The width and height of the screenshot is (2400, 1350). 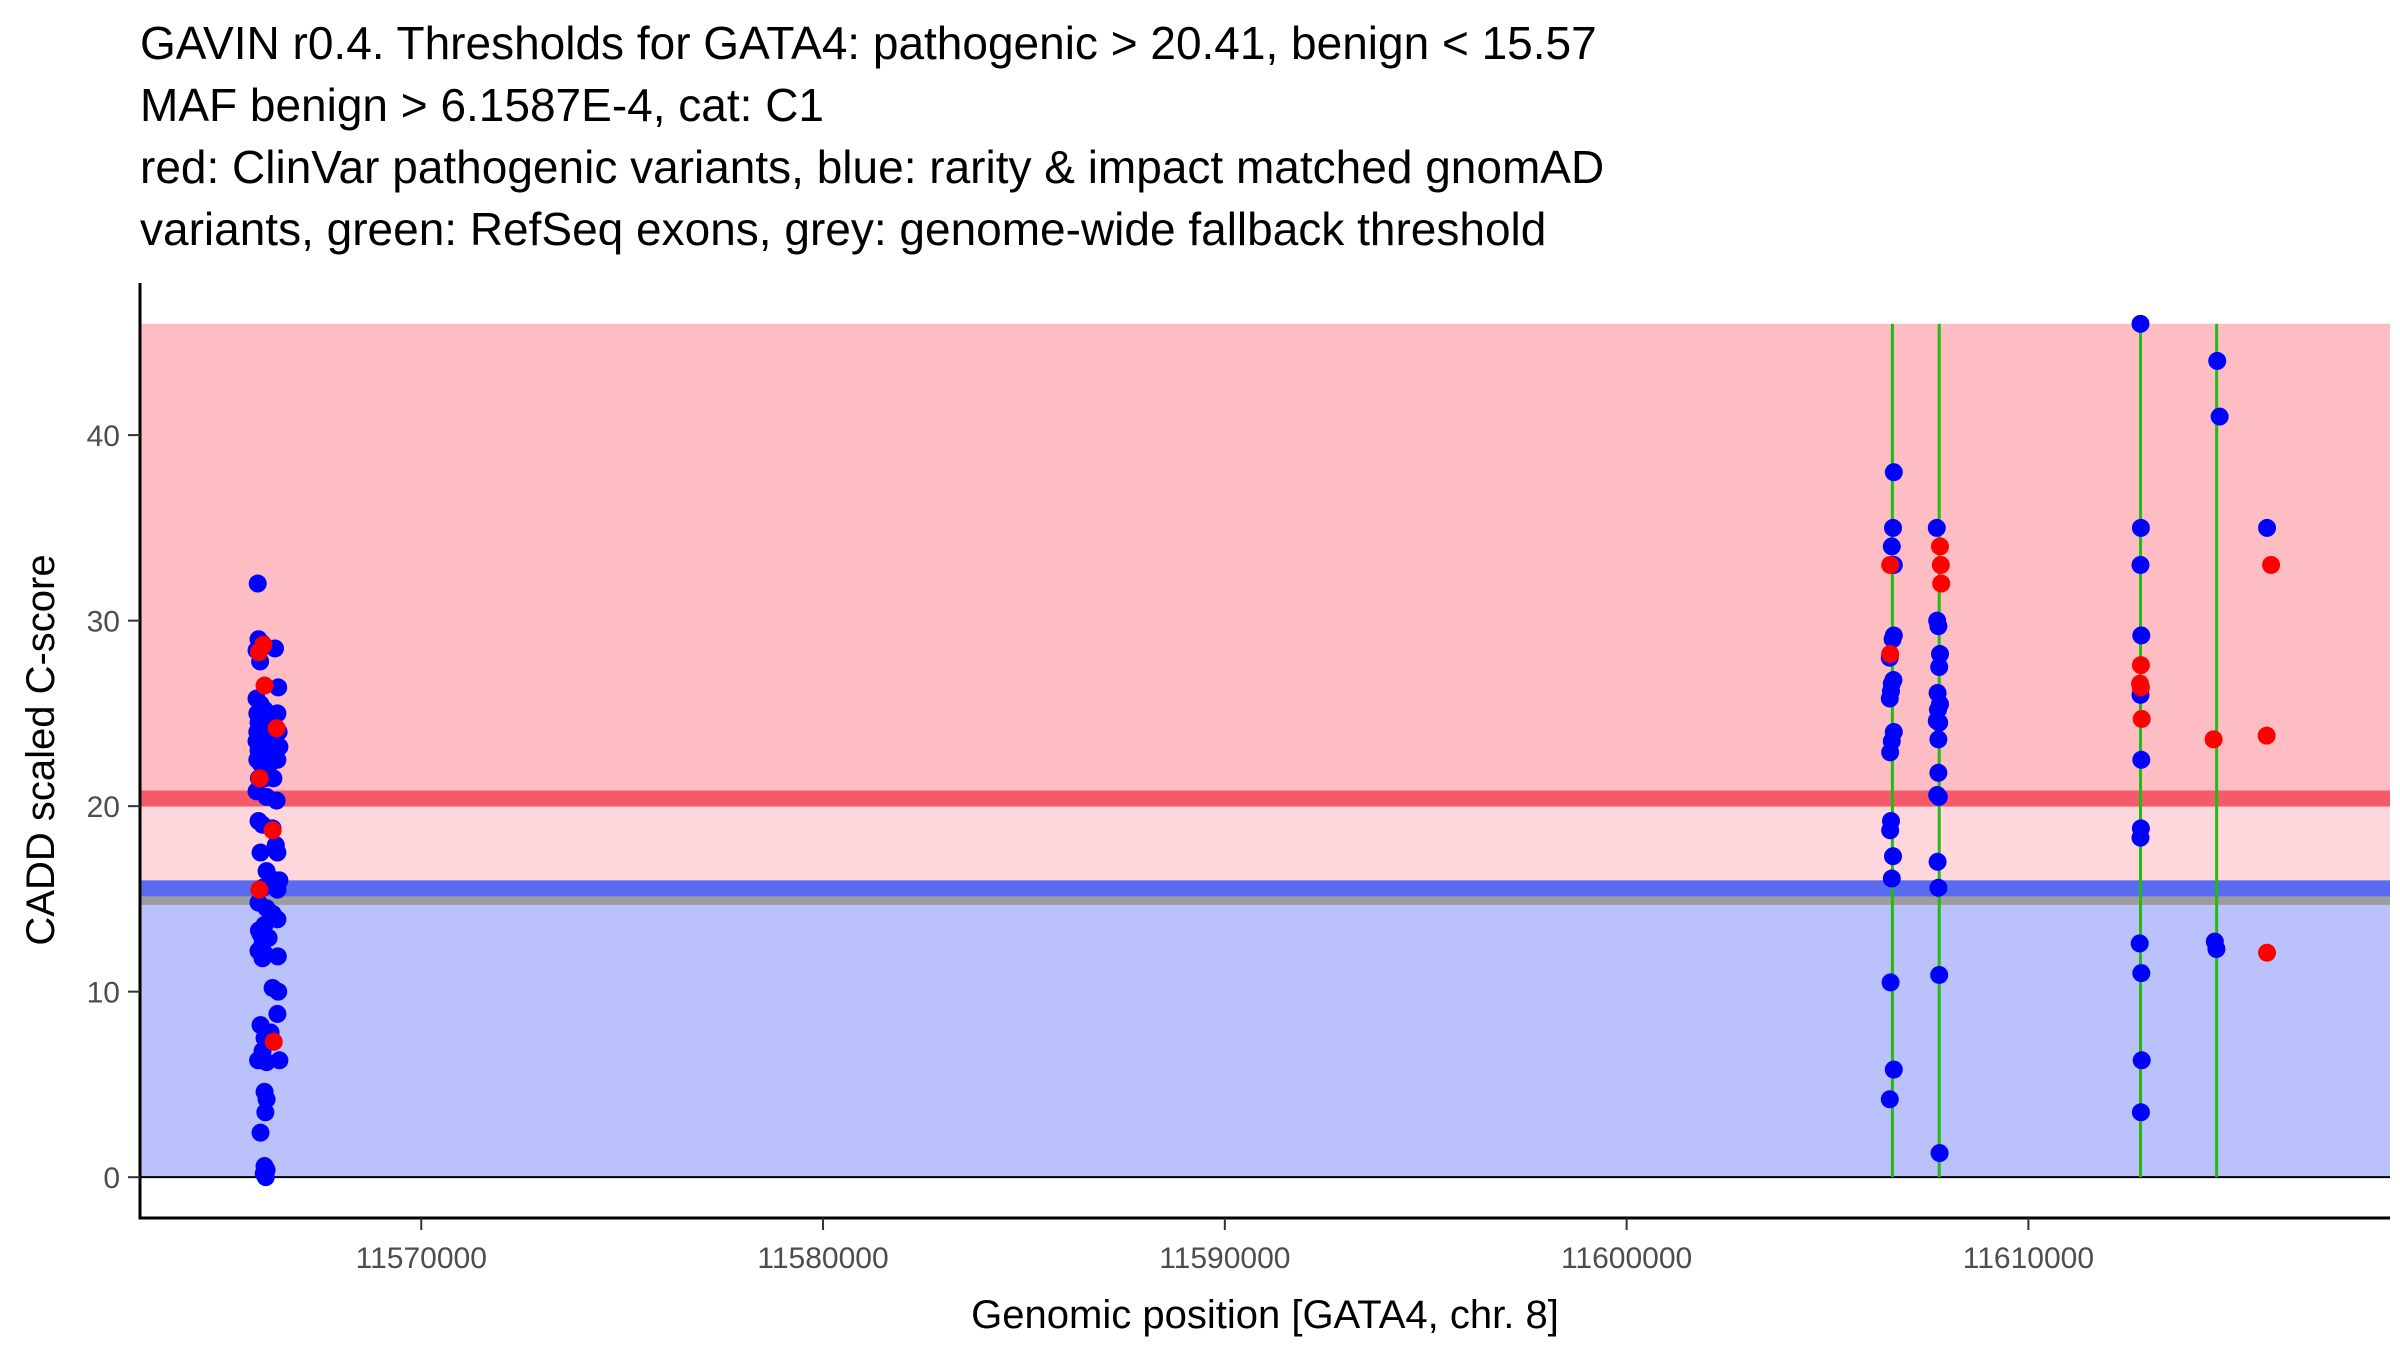 What do you see at coordinates (1626, 1258) in the screenshot?
I see `x-tick-label: 11600000` at bounding box center [1626, 1258].